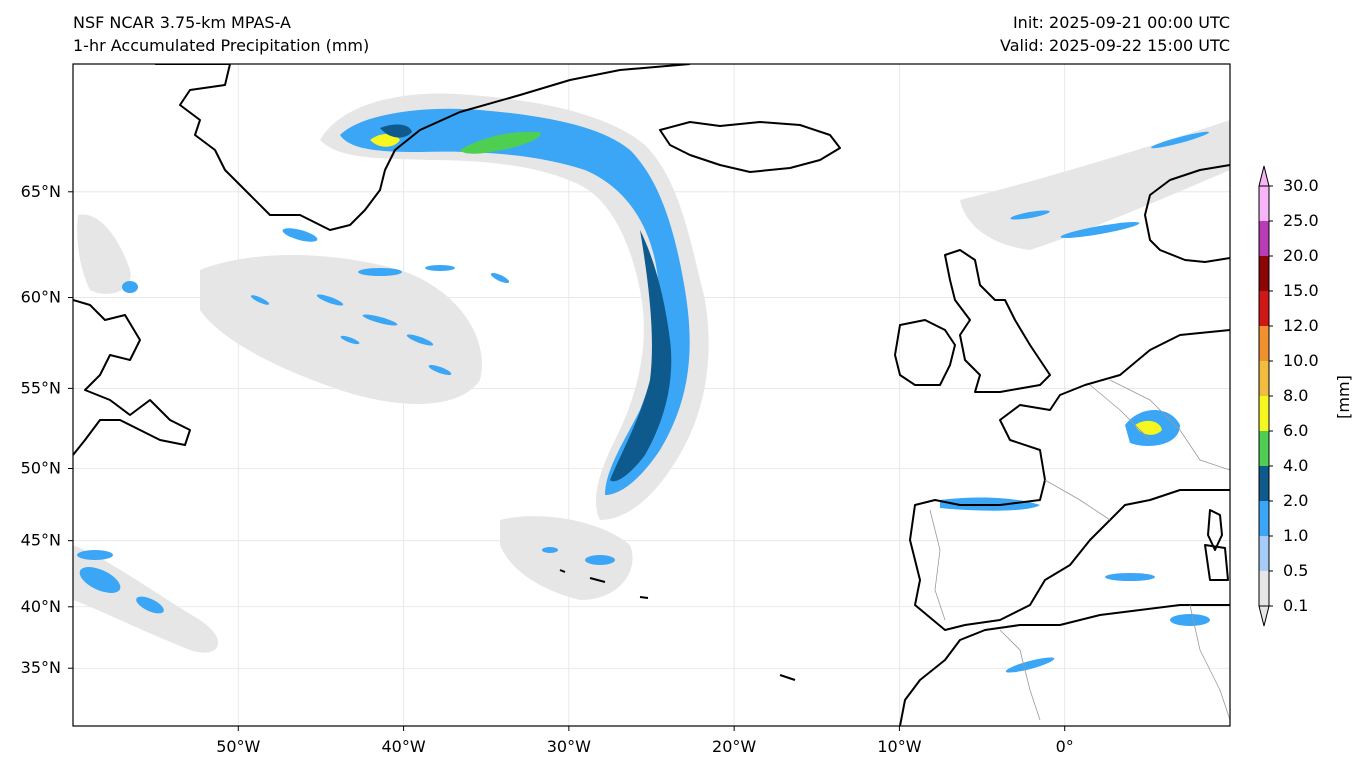 The width and height of the screenshot is (1366, 770). Describe the element at coordinates (1295, 570) in the screenshot. I see `colorbar-tick-label: 0.5` at that location.